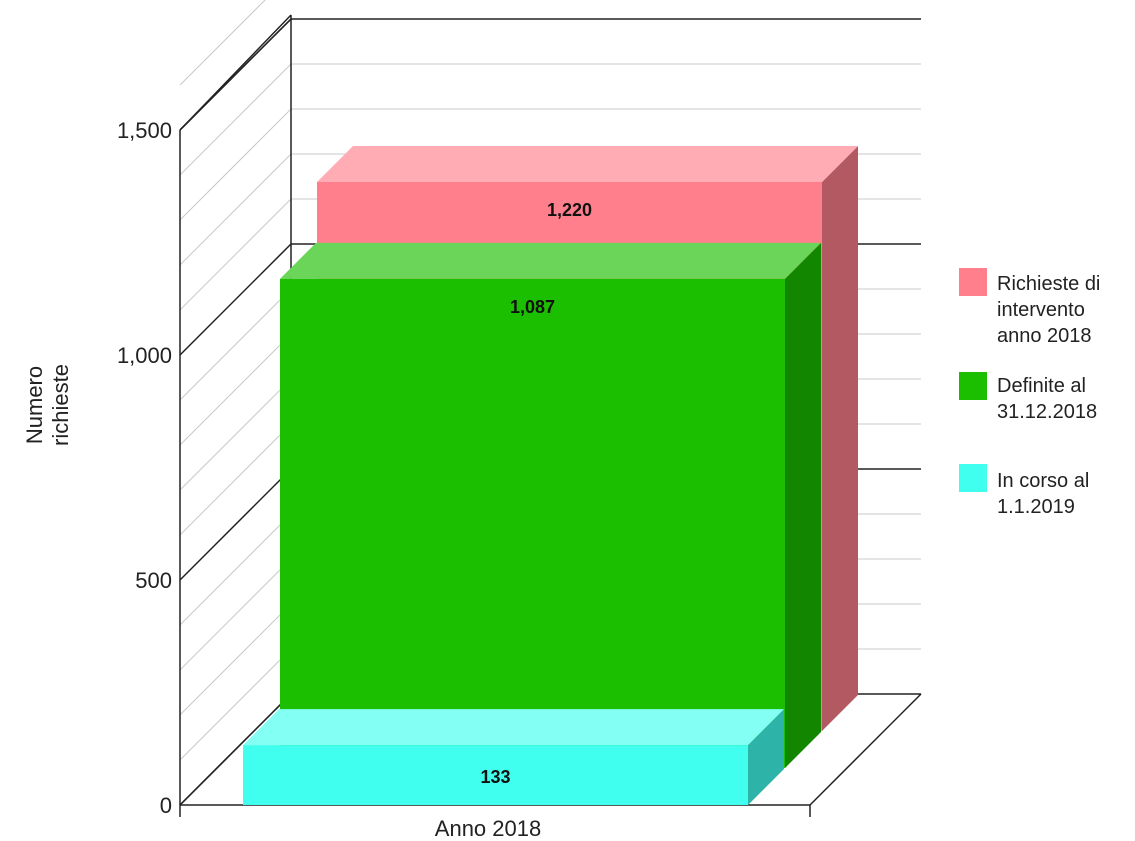 Image resolution: width=1135 pixels, height=841 pixels. Describe the element at coordinates (1044, 336) in the screenshot. I see `legend-label-richieste-line-3: anno 2018` at that location.